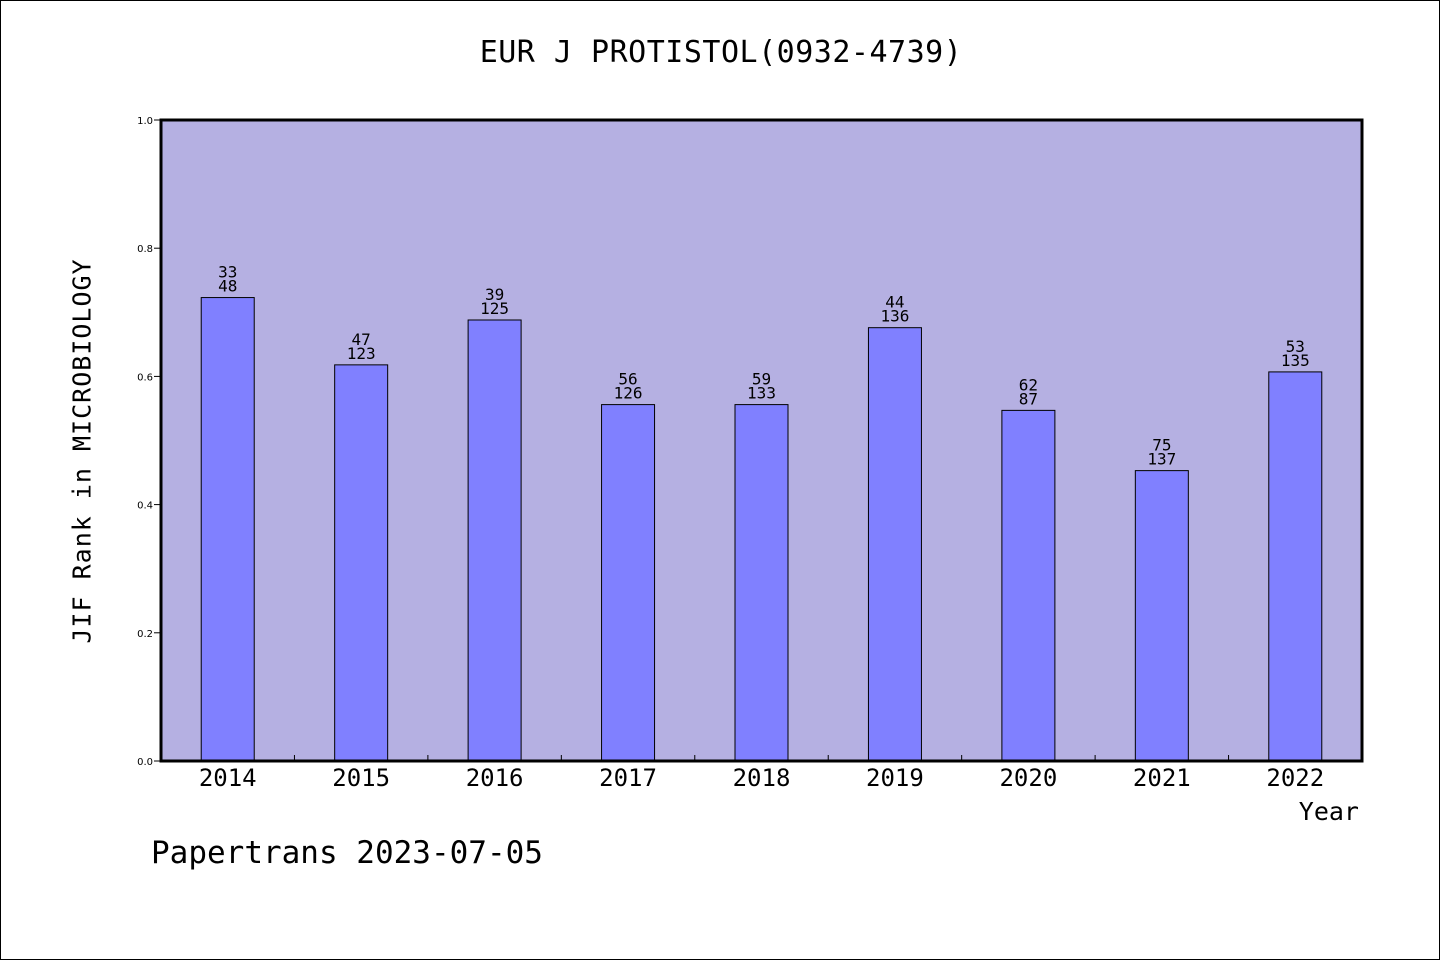 Image resolution: width=1440 pixels, height=960 pixels. What do you see at coordinates (894, 316) in the screenshot?
I see `bar-label-bottom: 136` at bounding box center [894, 316].